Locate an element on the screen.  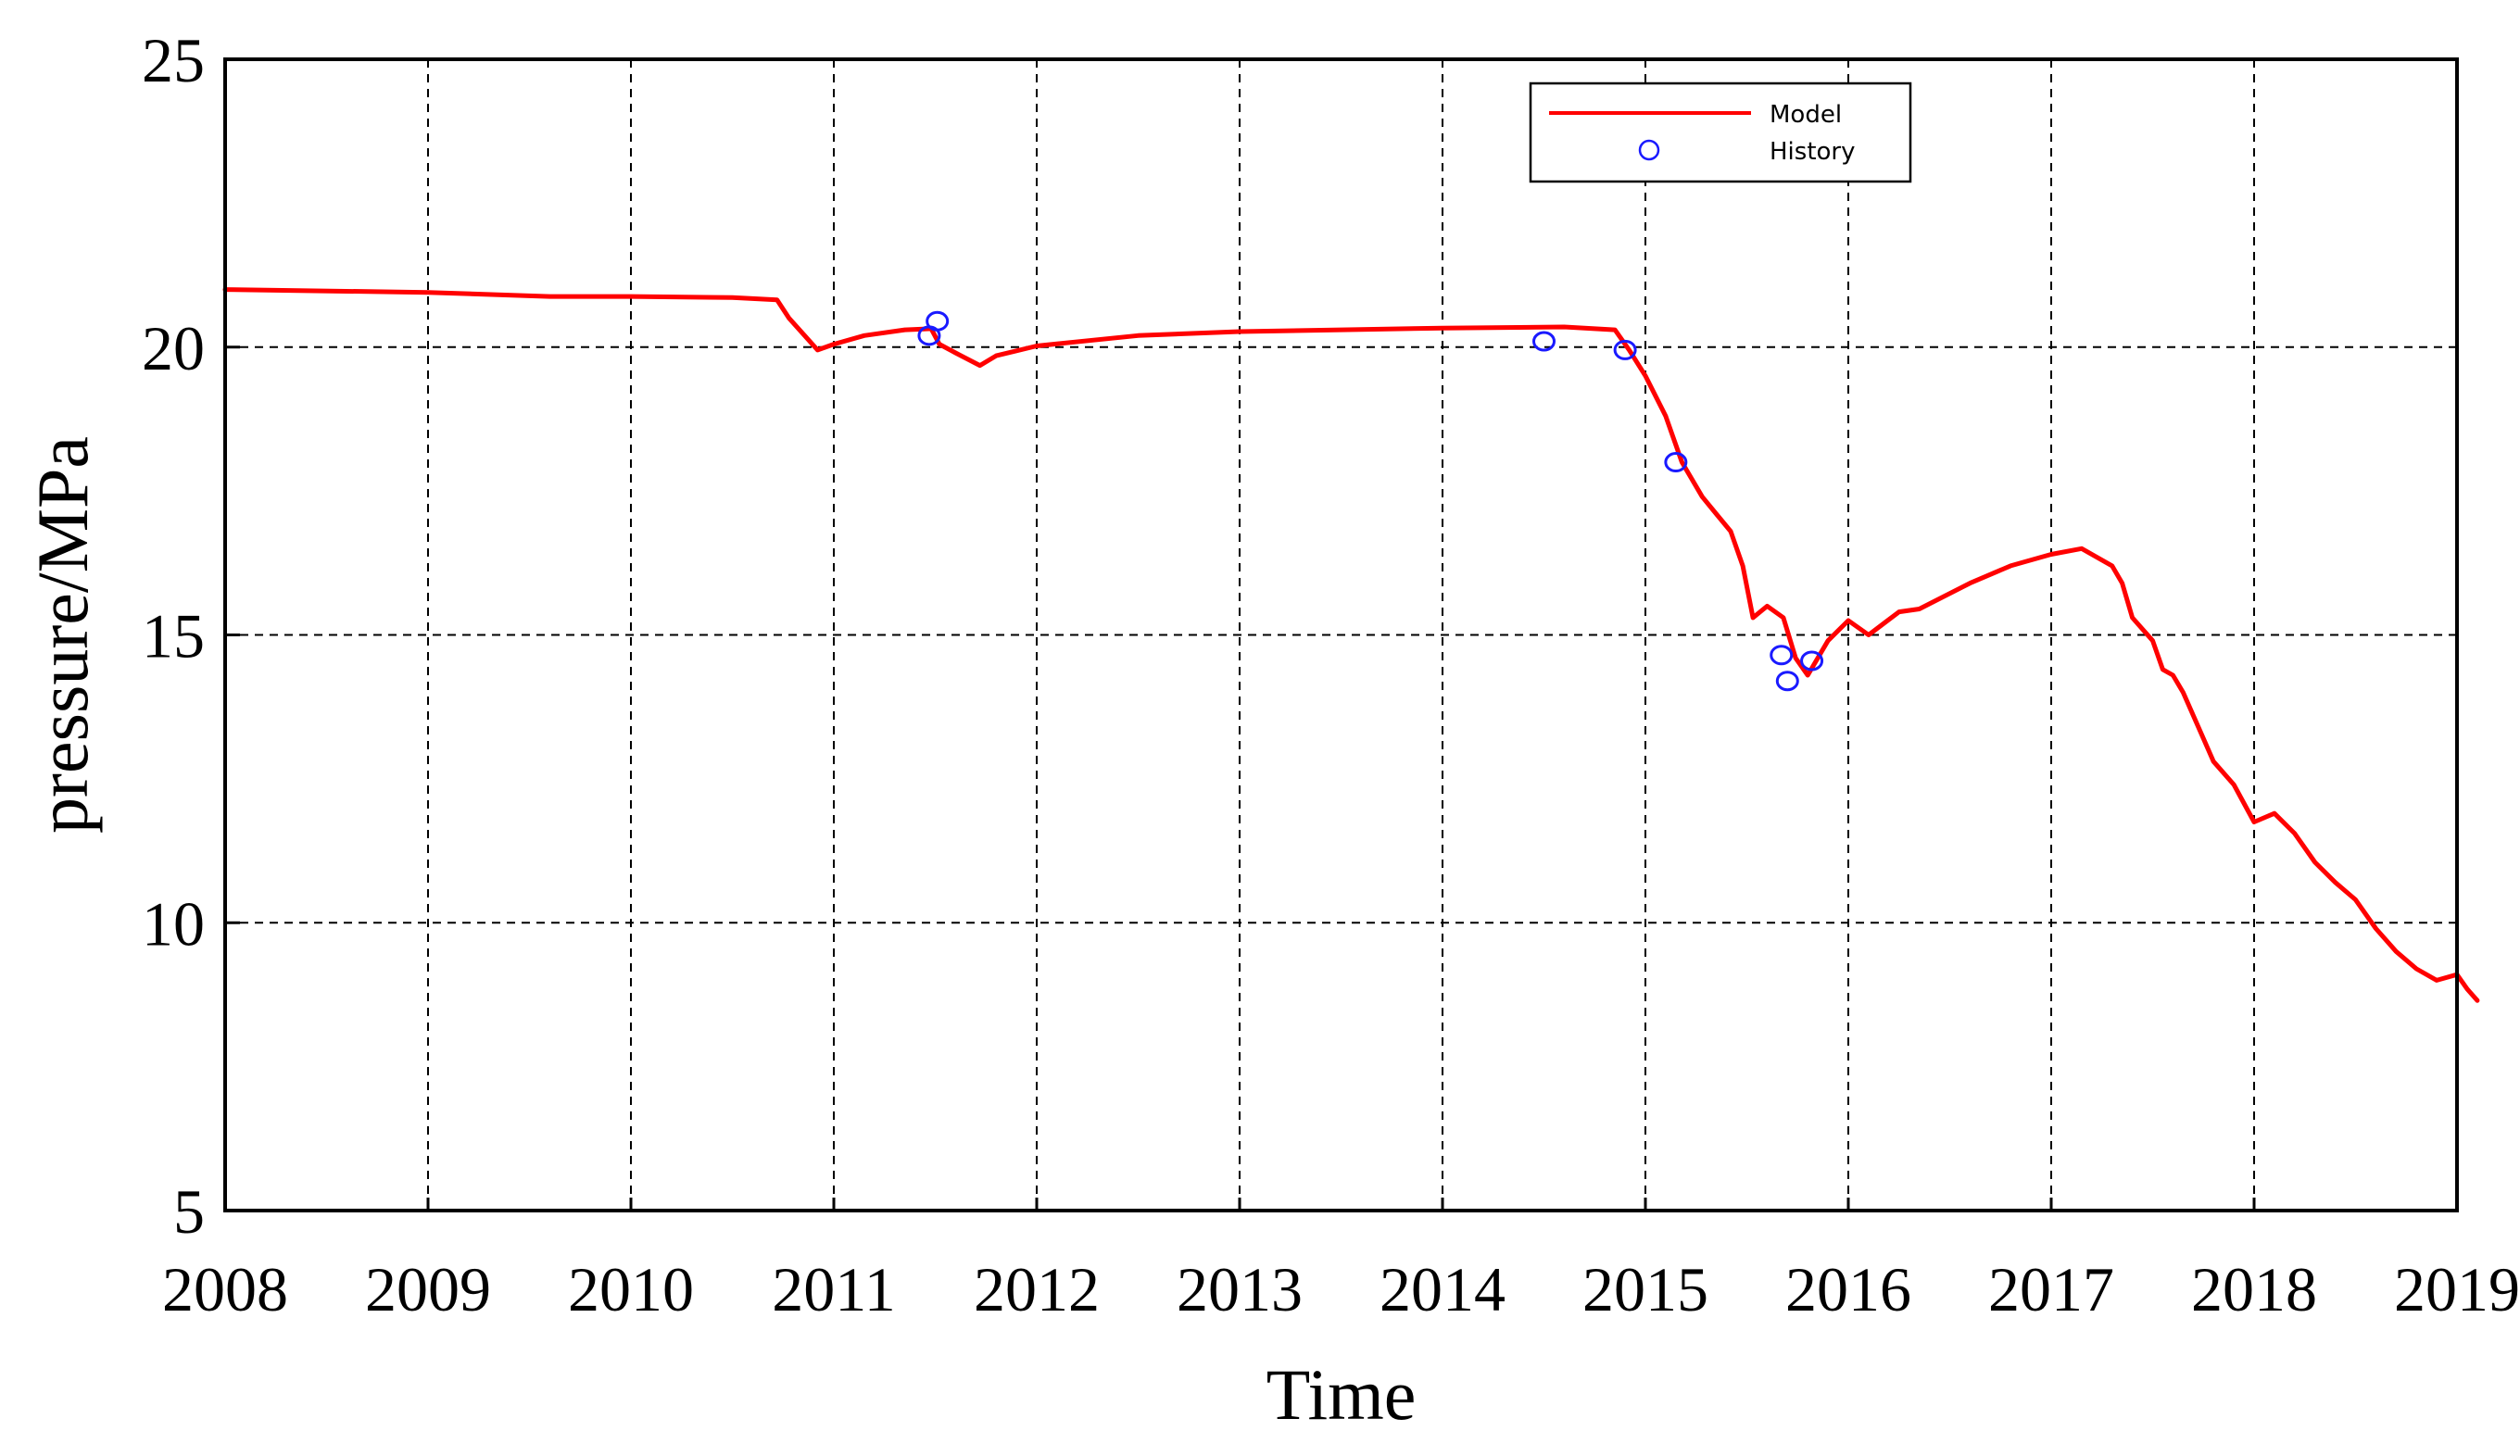
y-tick-label: 20 is located at coordinates (173, 348).